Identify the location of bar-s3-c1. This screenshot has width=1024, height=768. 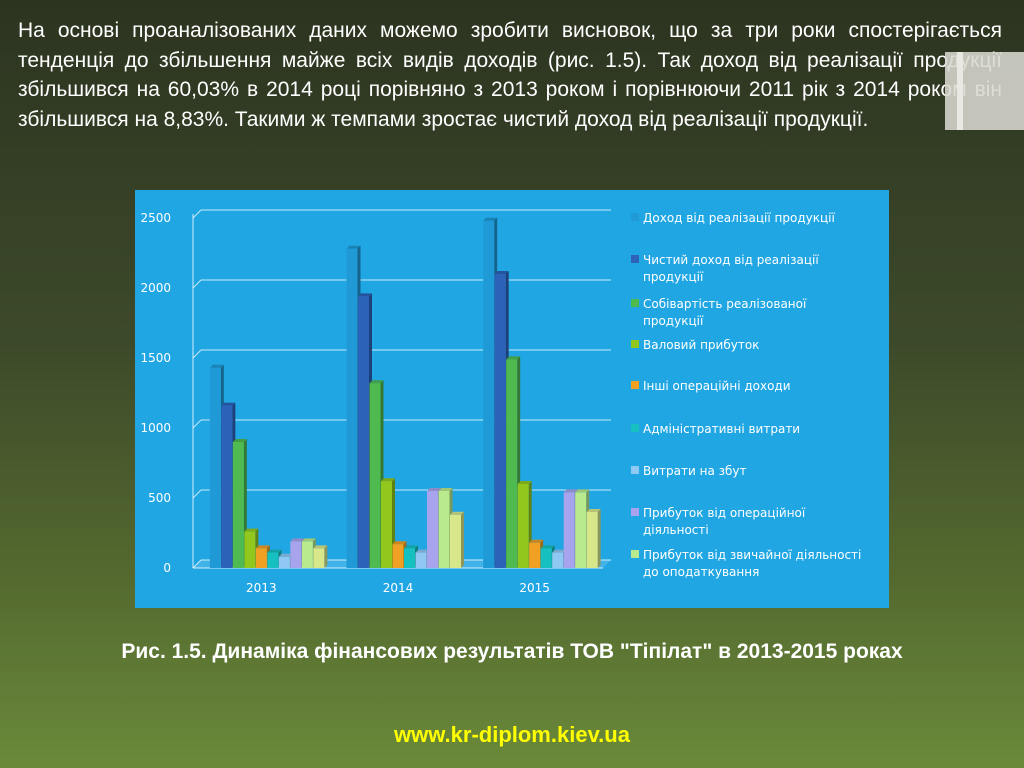
(386, 524).